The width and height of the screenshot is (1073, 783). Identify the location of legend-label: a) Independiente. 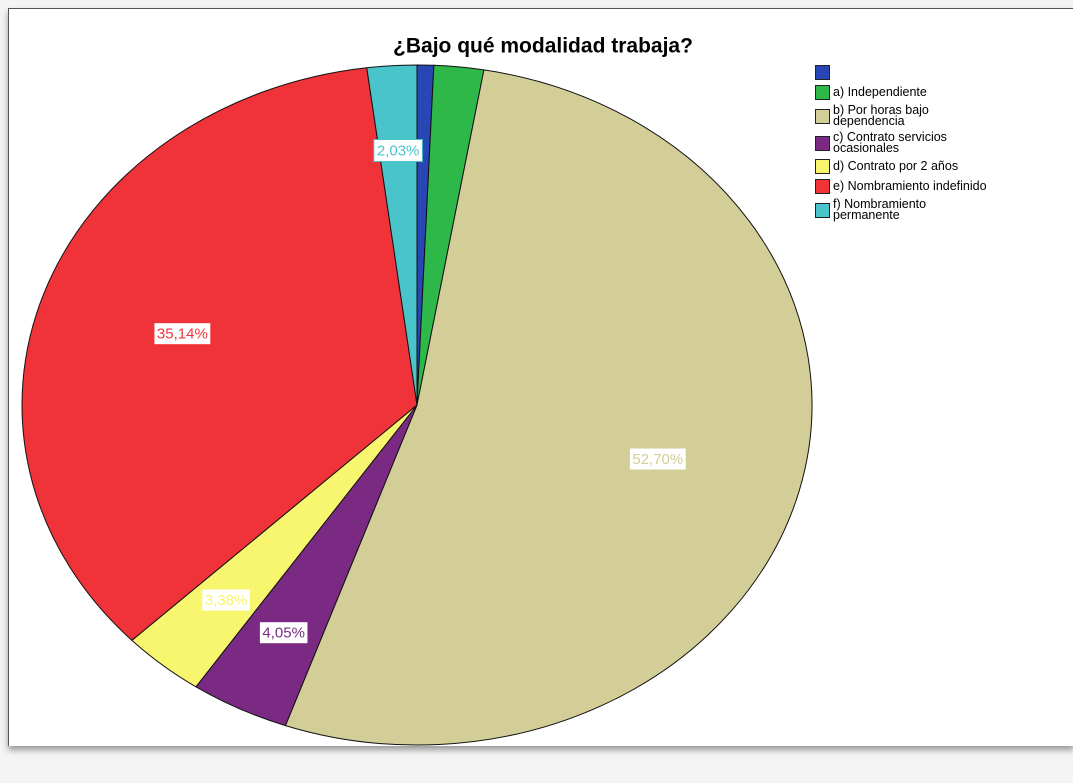
(880, 92).